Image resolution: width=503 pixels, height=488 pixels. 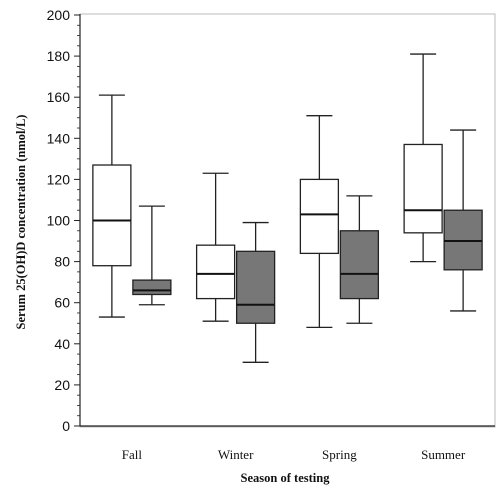 What do you see at coordinates (21, 222) in the screenshot?
I see `y-axis-title: Serum 25(OH)D concentration (nmol/L)` at bounding box center [21, 222].